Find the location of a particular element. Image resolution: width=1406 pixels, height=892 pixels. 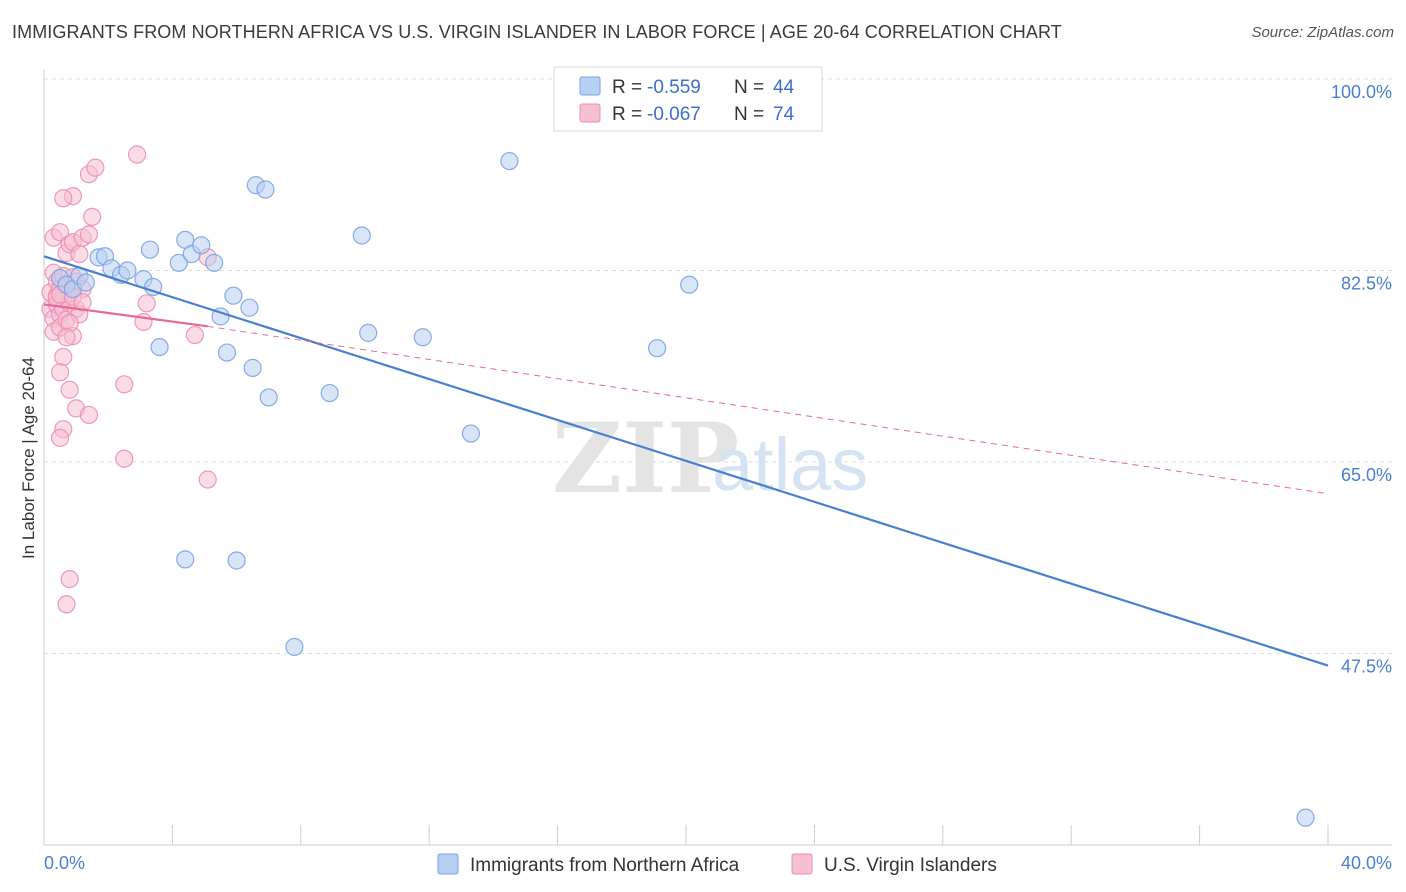

watermark-zip: ZIP is located at coordinates (645, 458).